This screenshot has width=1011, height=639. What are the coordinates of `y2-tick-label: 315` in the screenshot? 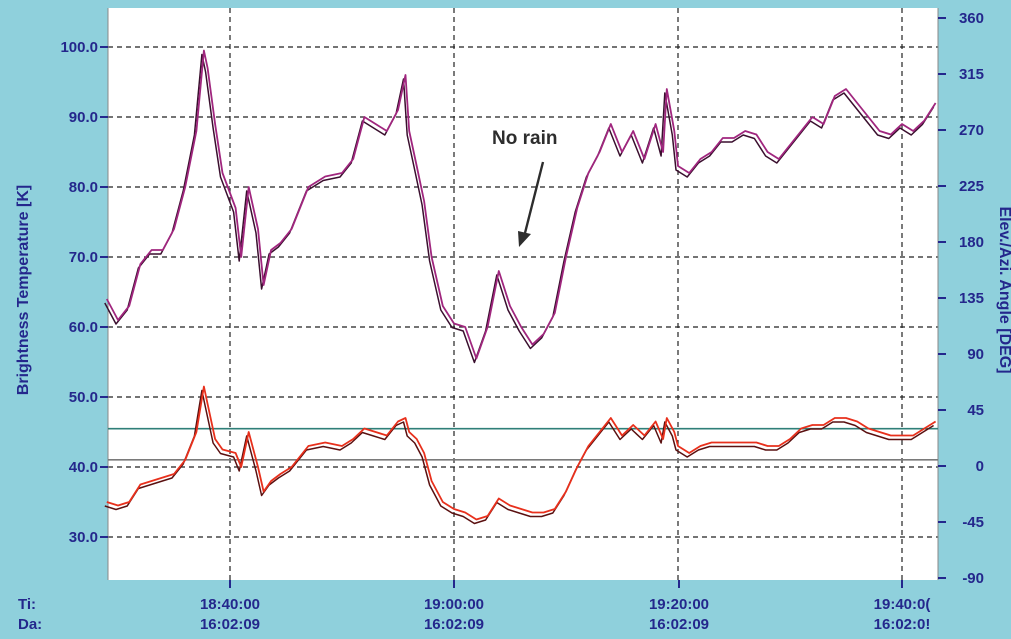 It's located at (971, 74).